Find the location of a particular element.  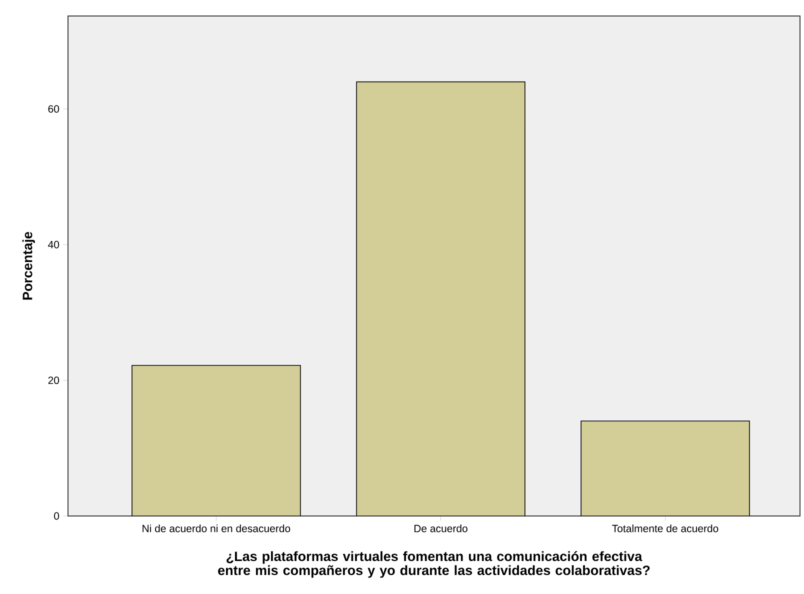

x-tick-label: De acuerdo is located at coordinates (441, 528).